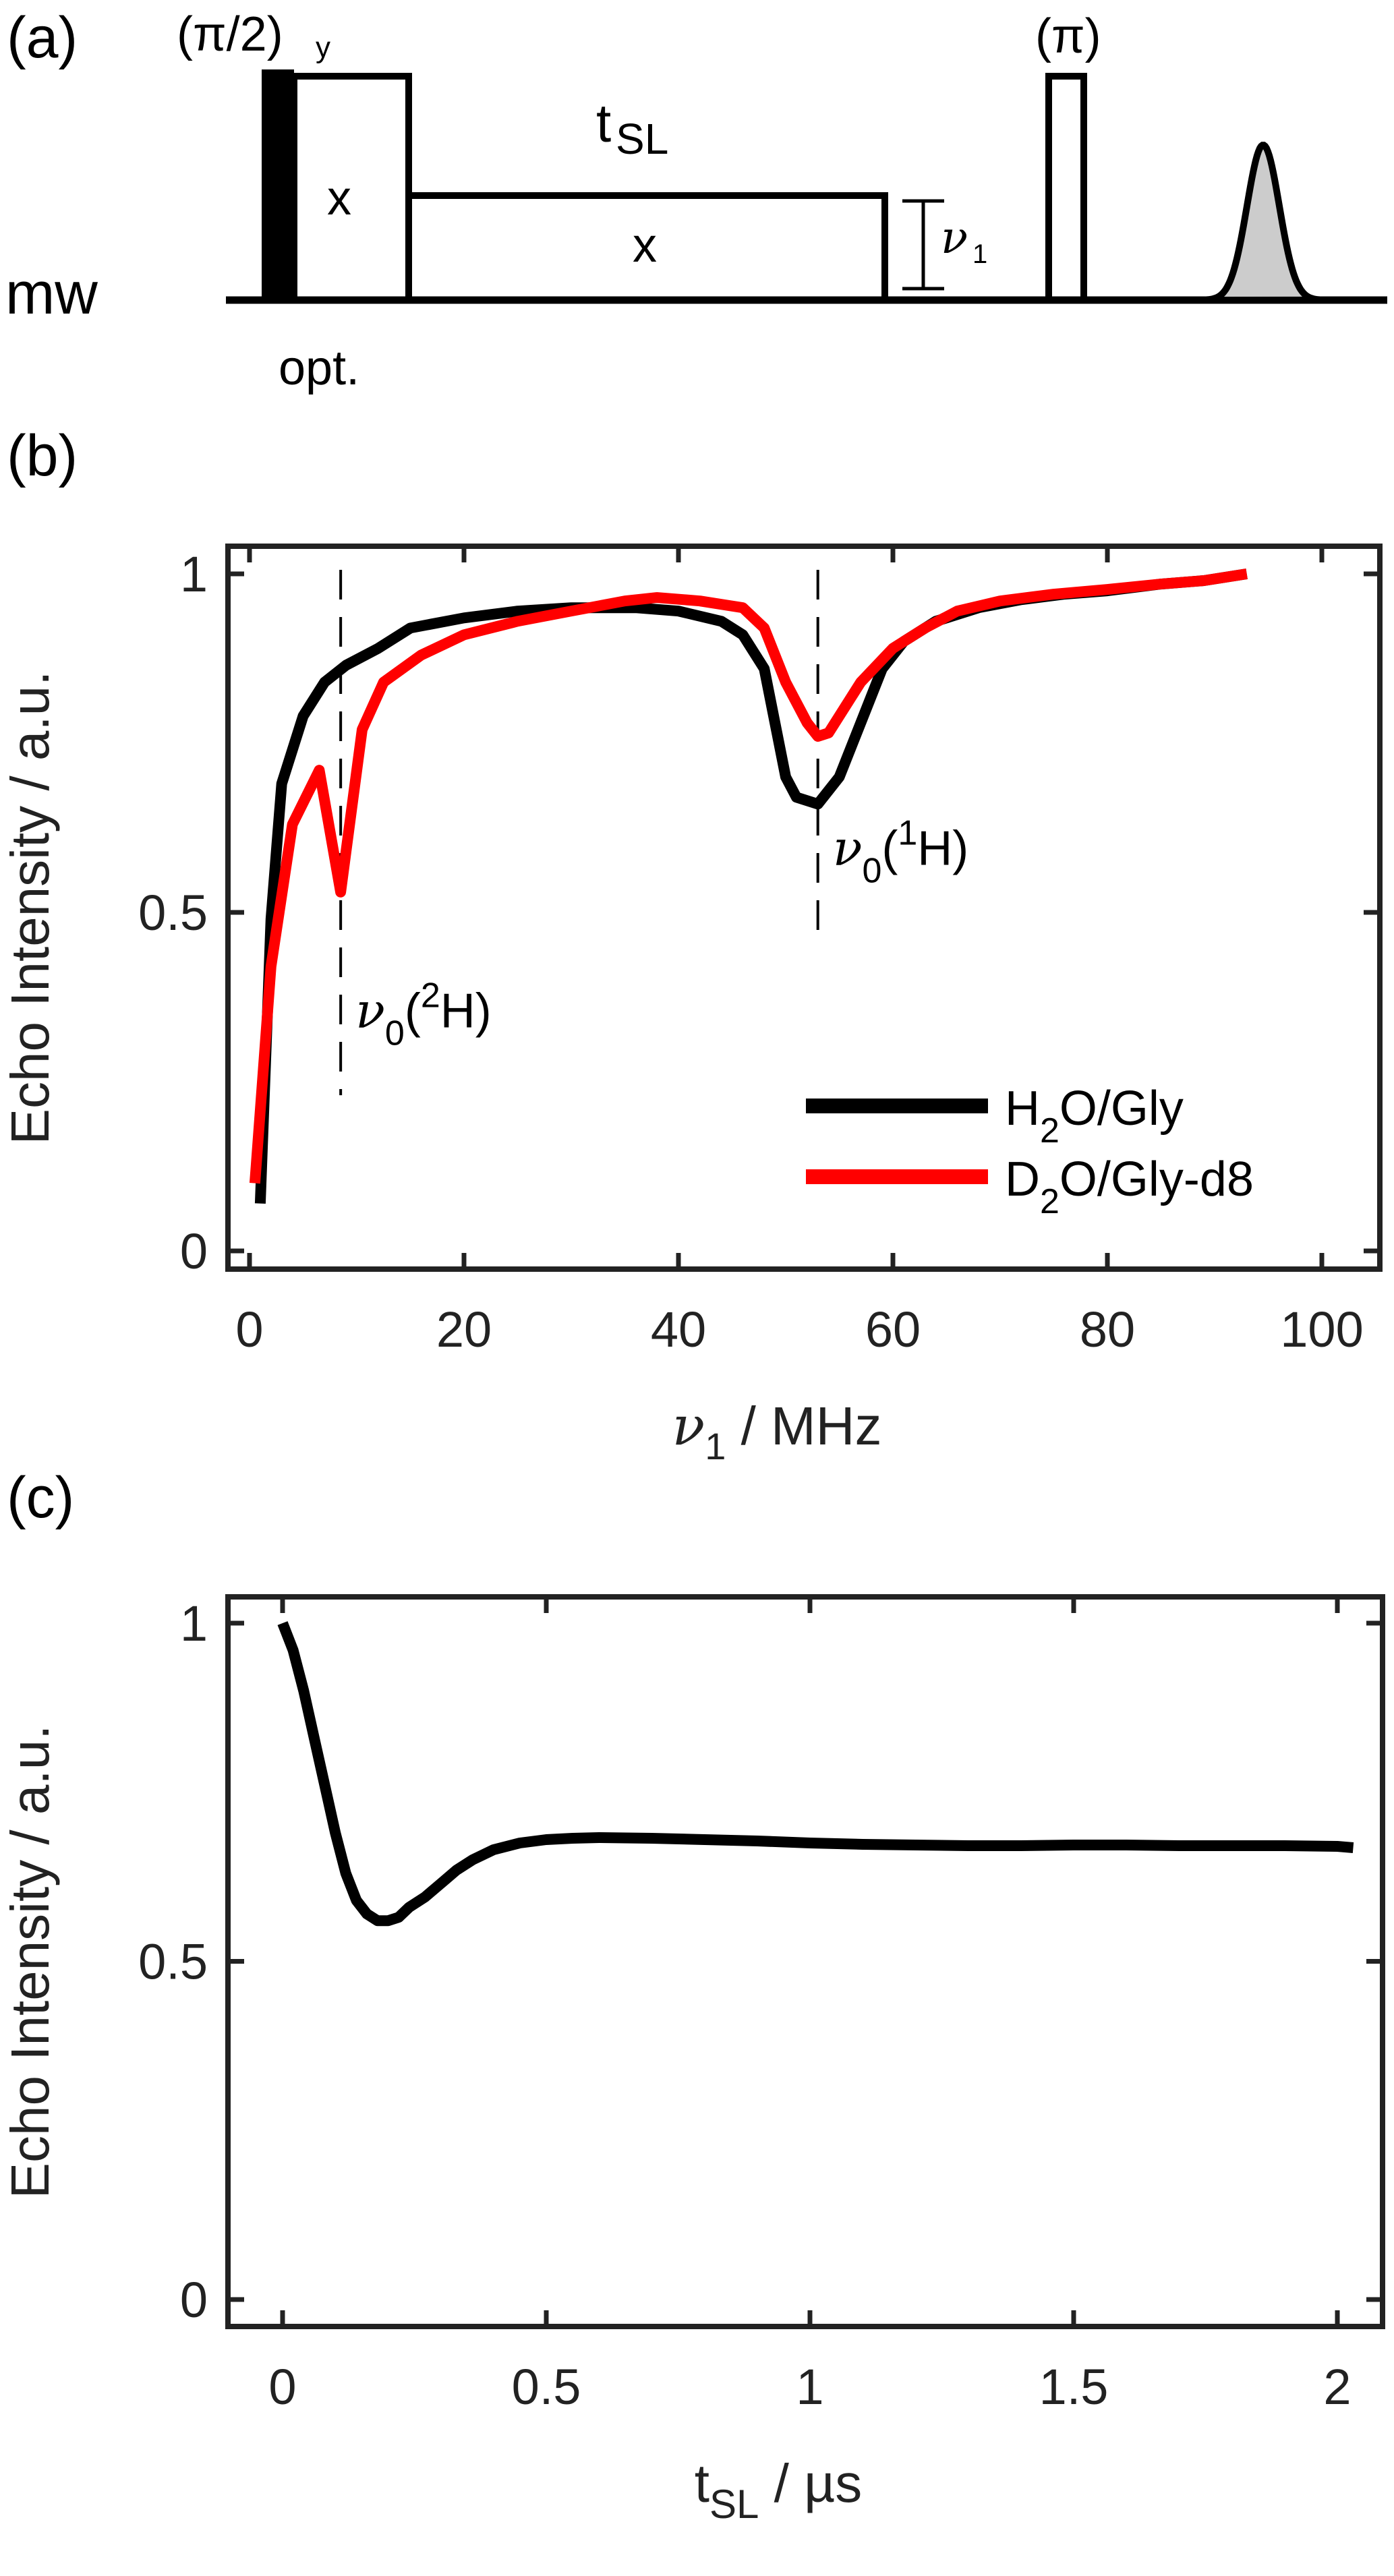 This screenshot has height=2576, width=1394. What do you see at coordinates (901, 853) in the screenshot?
I see `resonance-label: ν0(1H)` at bounding box center [901, 853].